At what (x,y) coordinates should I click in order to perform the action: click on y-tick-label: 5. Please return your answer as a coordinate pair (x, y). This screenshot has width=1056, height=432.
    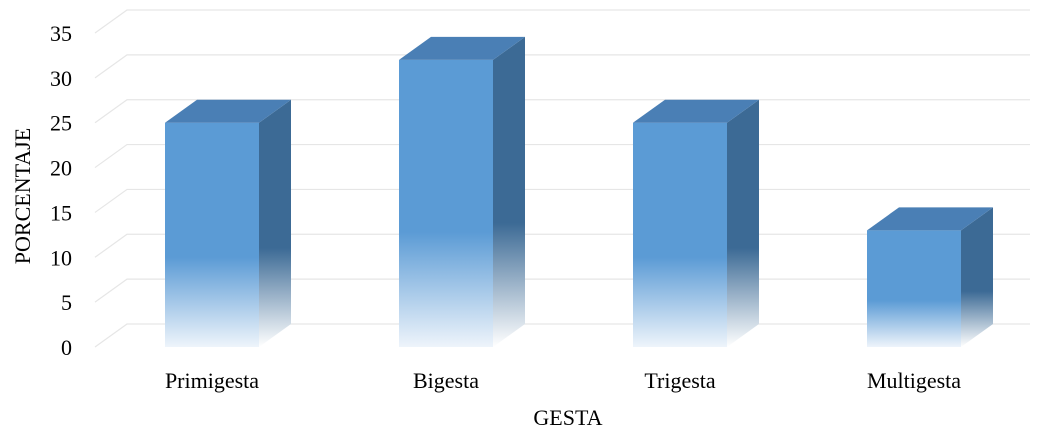
    Looking at the image, I should click on (66, 302).